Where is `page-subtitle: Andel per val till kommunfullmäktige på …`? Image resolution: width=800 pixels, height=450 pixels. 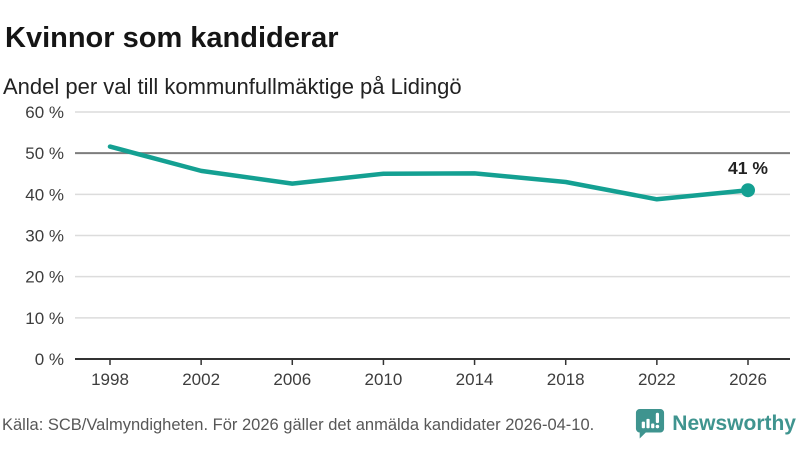
page-subtitle: Andel per val till kommunfullmäktige på … is located at coordinates (232, 87).